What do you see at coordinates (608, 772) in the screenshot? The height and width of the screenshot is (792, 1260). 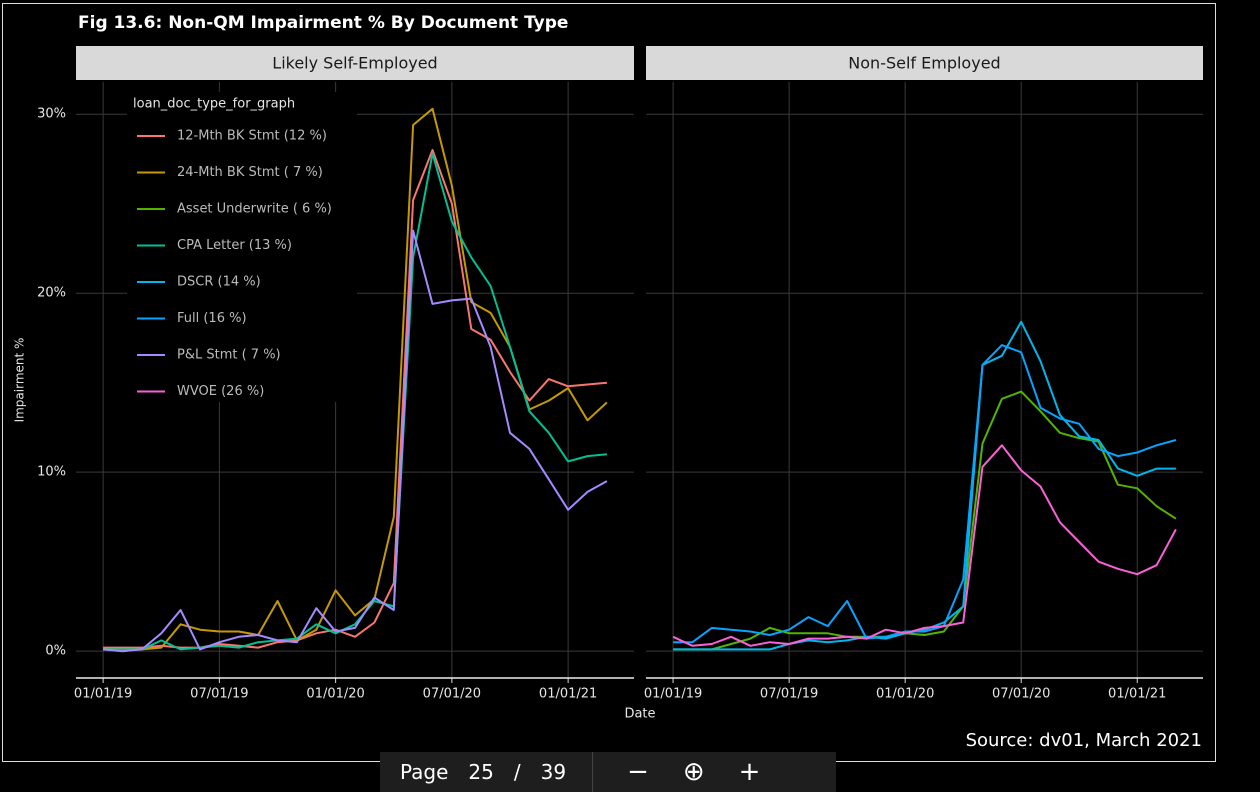 I see `pdf-toolbar: Page 25 / 39 − ⊕ +` at bounding box center [608, 772].